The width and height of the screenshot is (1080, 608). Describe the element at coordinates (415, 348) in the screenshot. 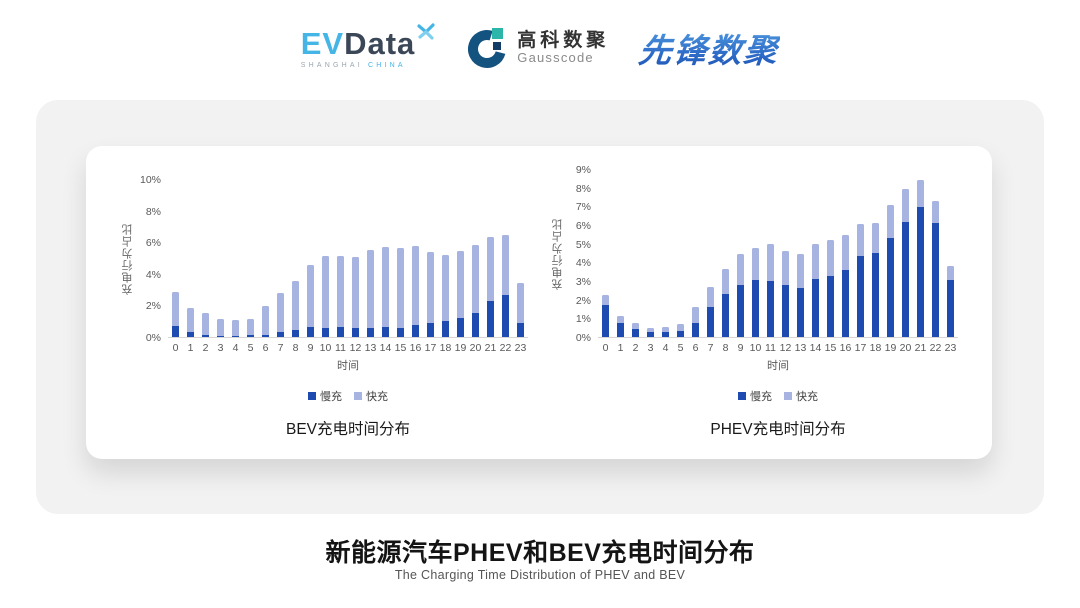

I see `x-tick-label: 16` at that location.